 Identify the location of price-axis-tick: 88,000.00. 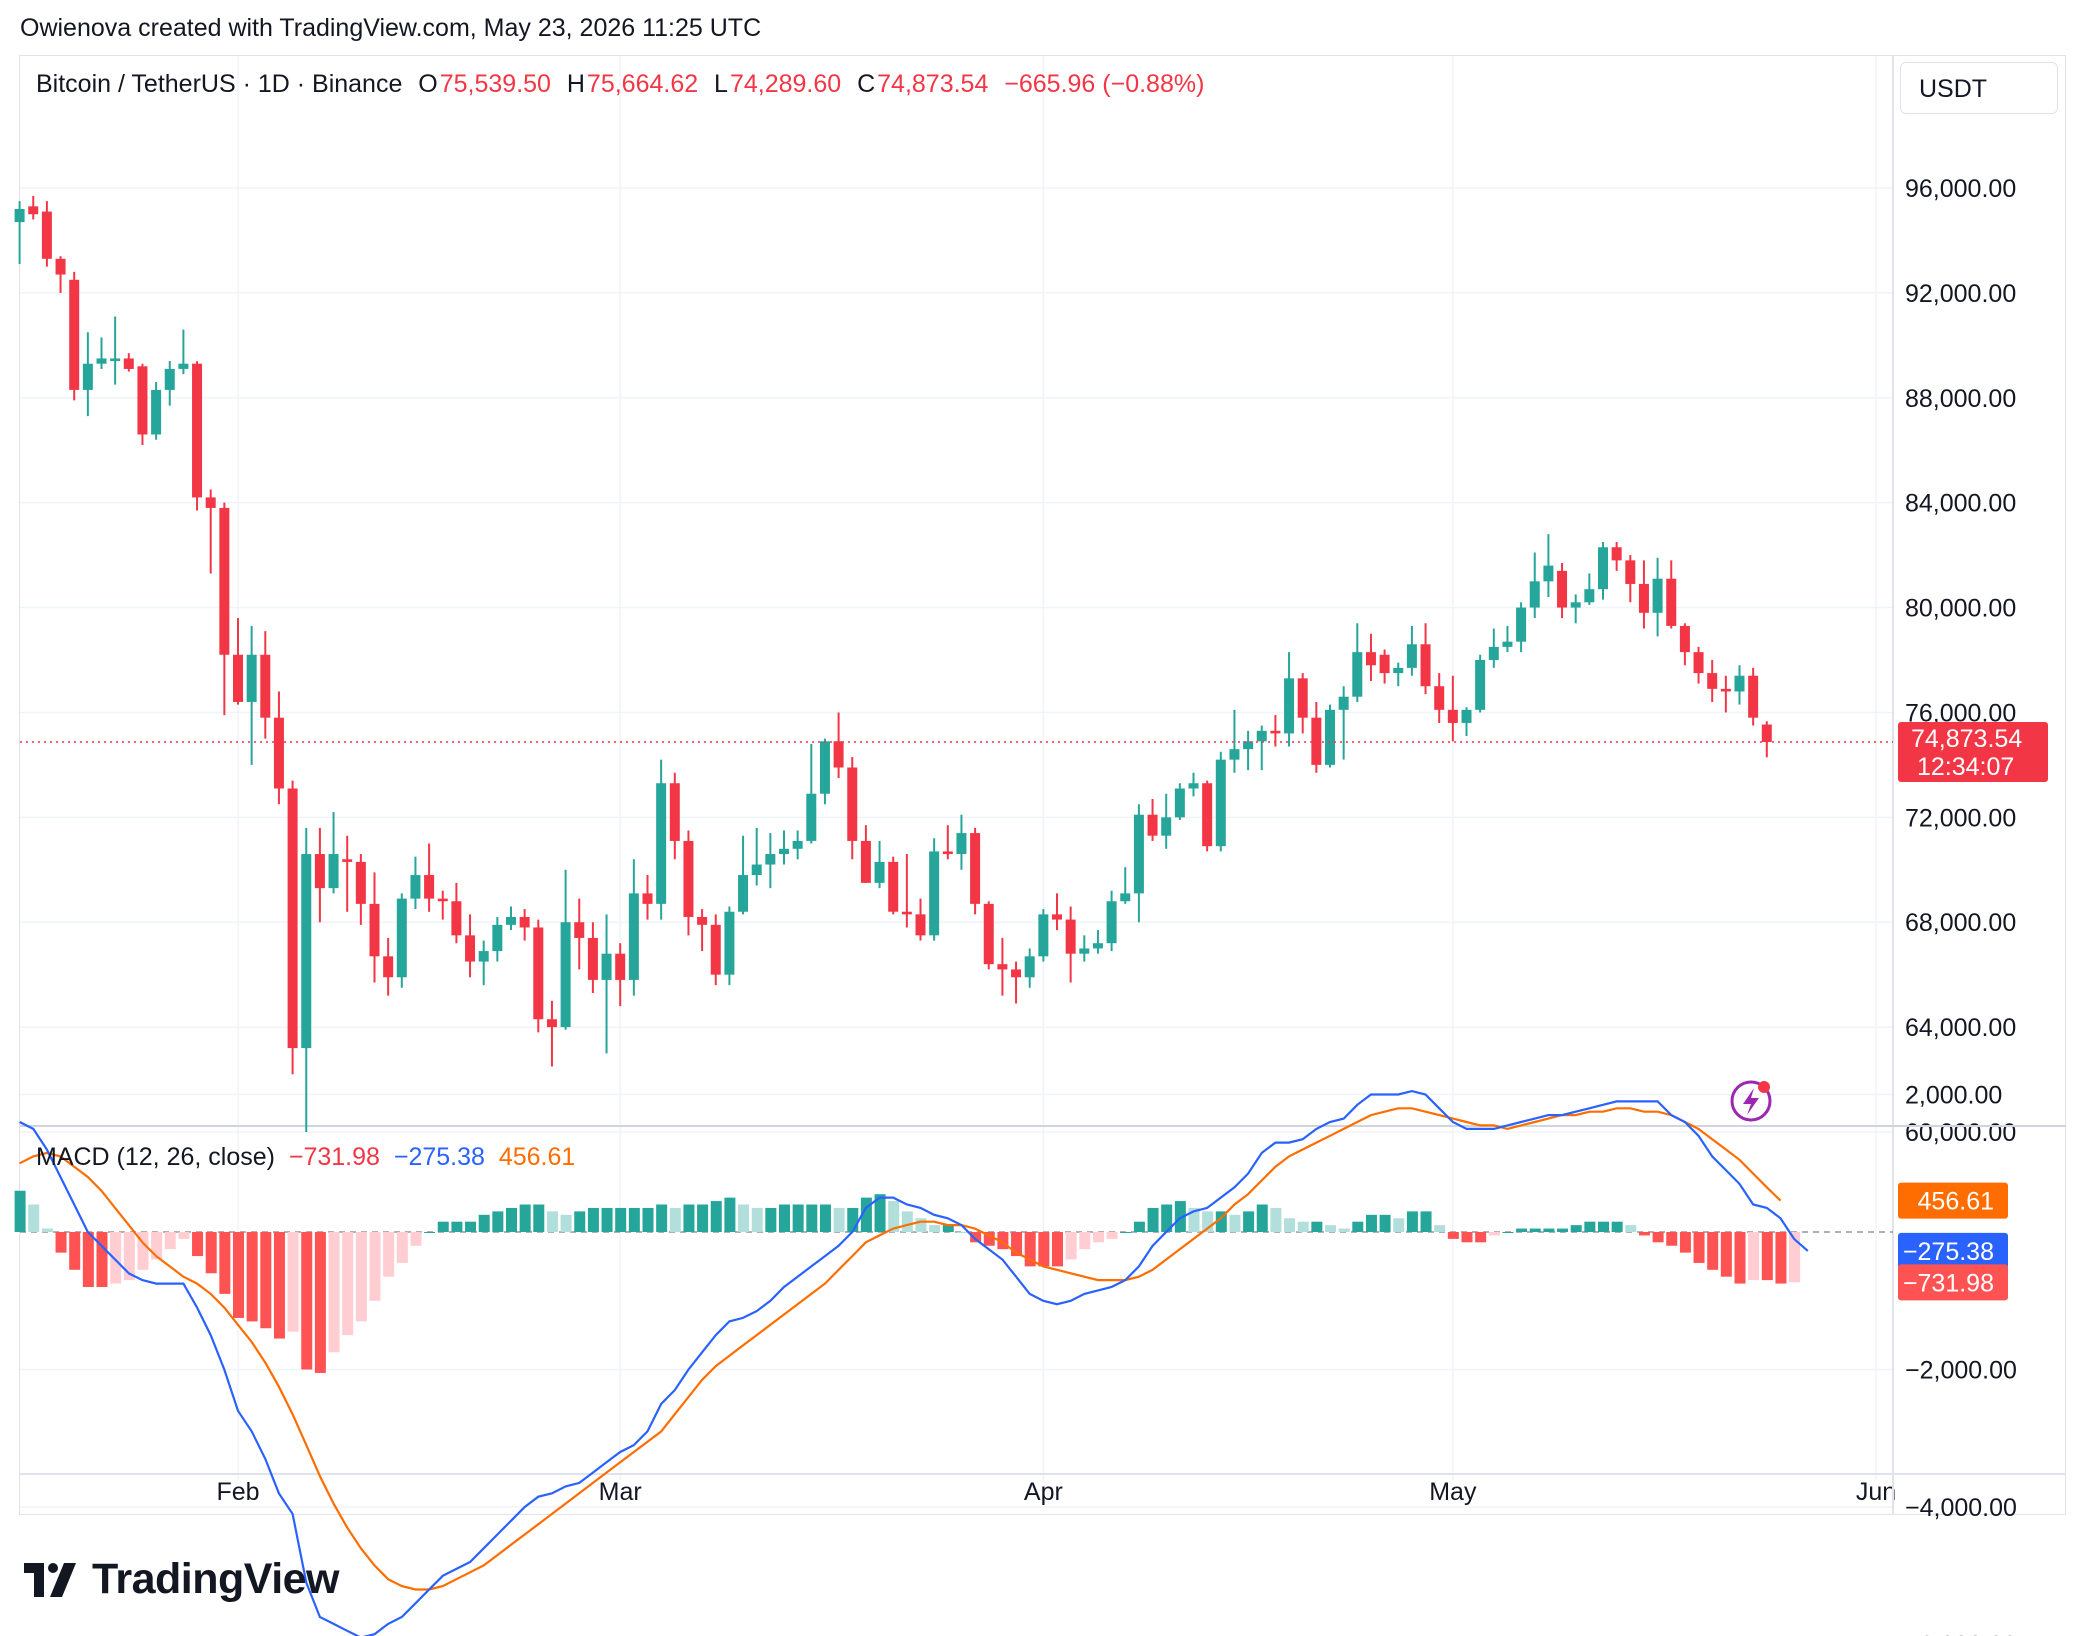
(1960, 399).